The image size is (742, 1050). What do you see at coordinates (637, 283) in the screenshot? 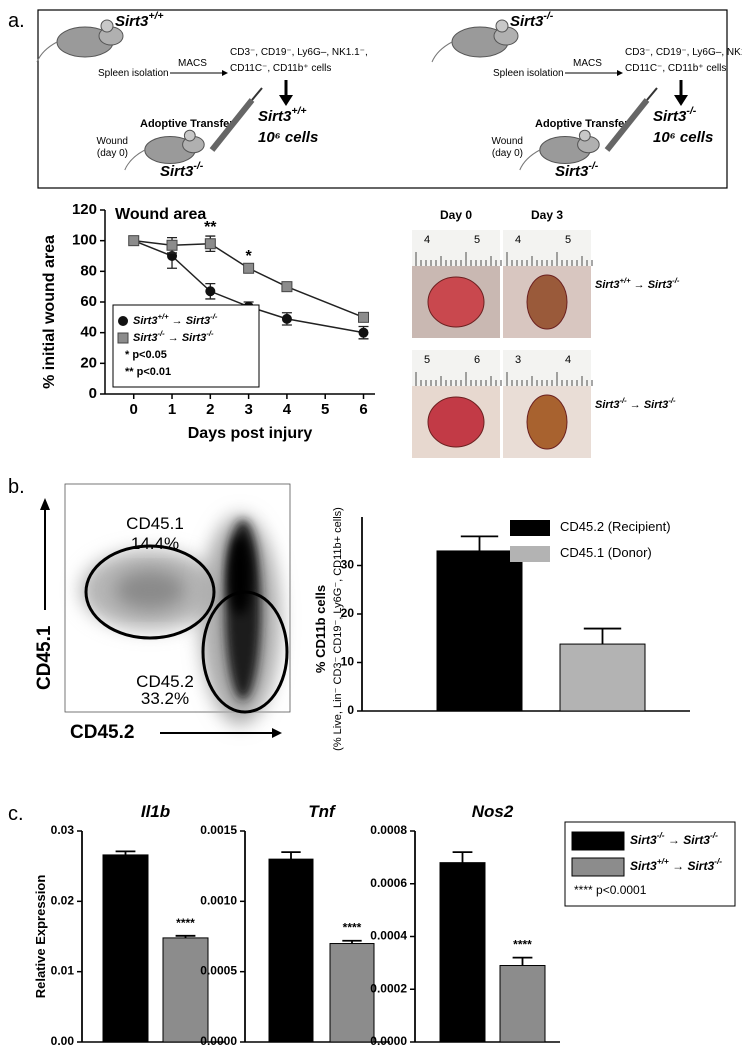
I see `row-label: Sirt3+/+ → Sirt3-/-` at bounding box center [637, 283].